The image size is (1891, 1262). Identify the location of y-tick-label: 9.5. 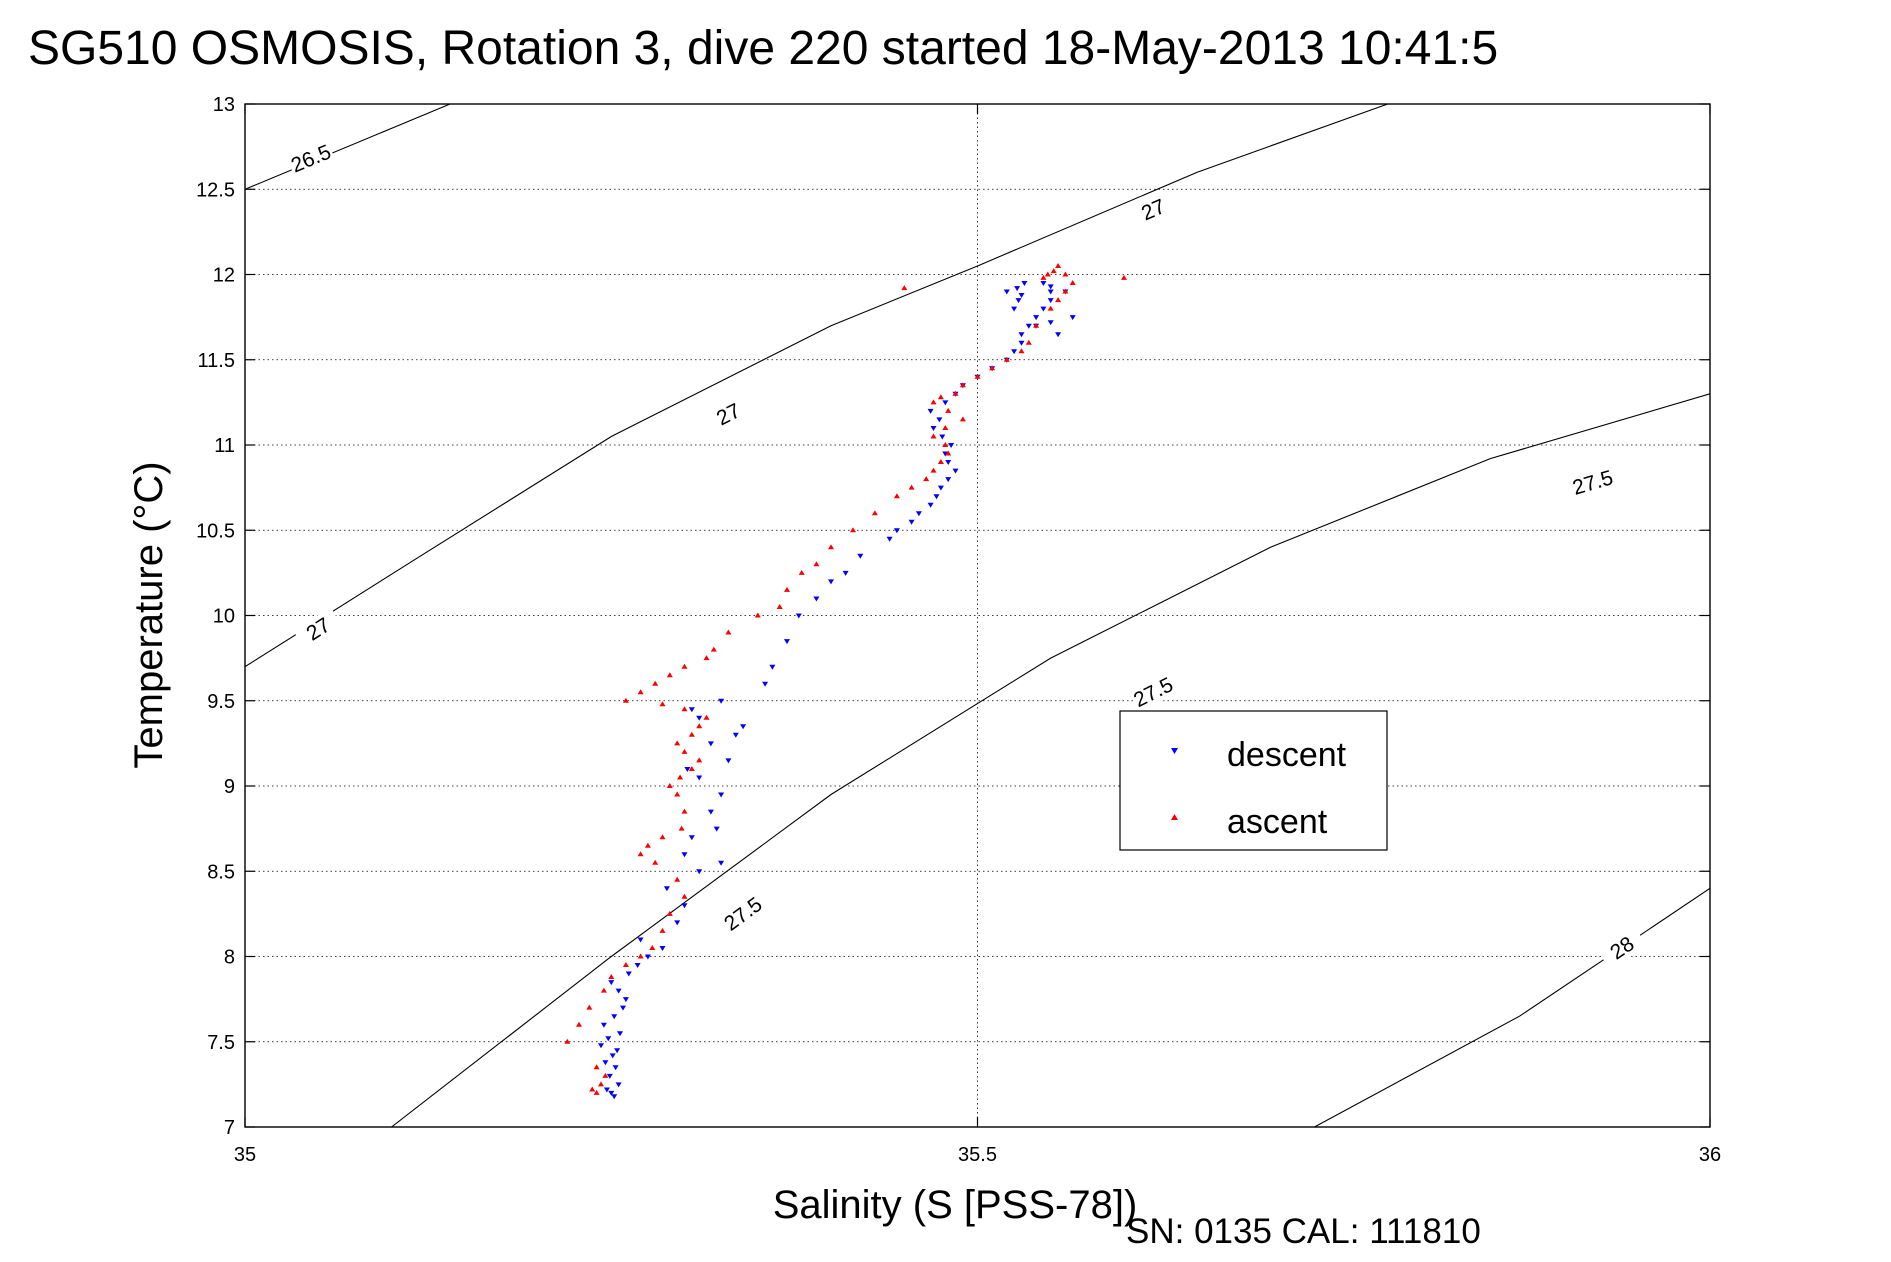
(221, 702).